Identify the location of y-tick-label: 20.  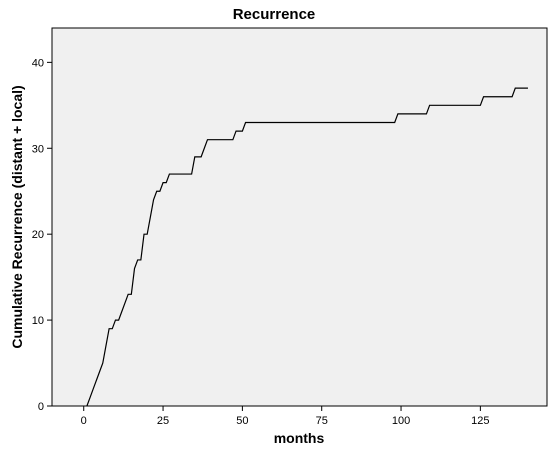
(38, 235).